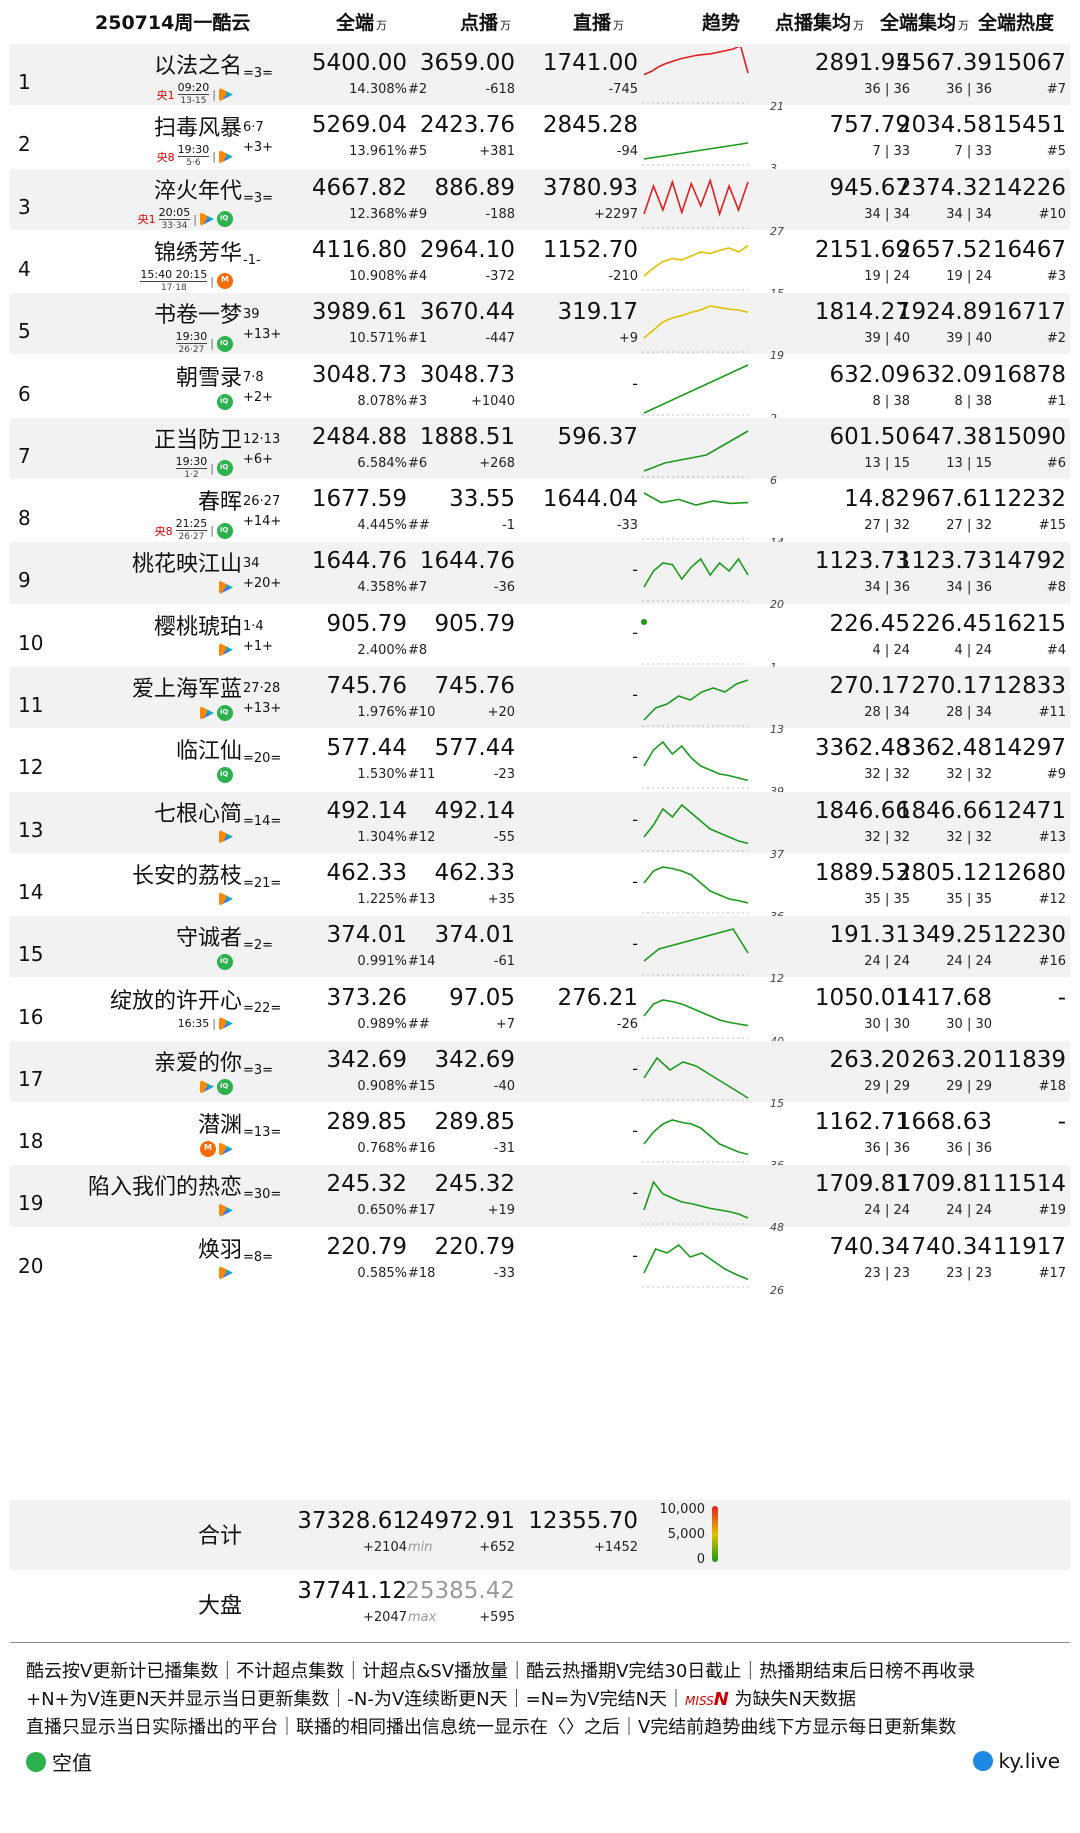 This screenshot has width=1080, height=1833. Describe the element at coordinates (944, 63) in the screenshot. I see `all-avg-value: 4567.39` at that location.